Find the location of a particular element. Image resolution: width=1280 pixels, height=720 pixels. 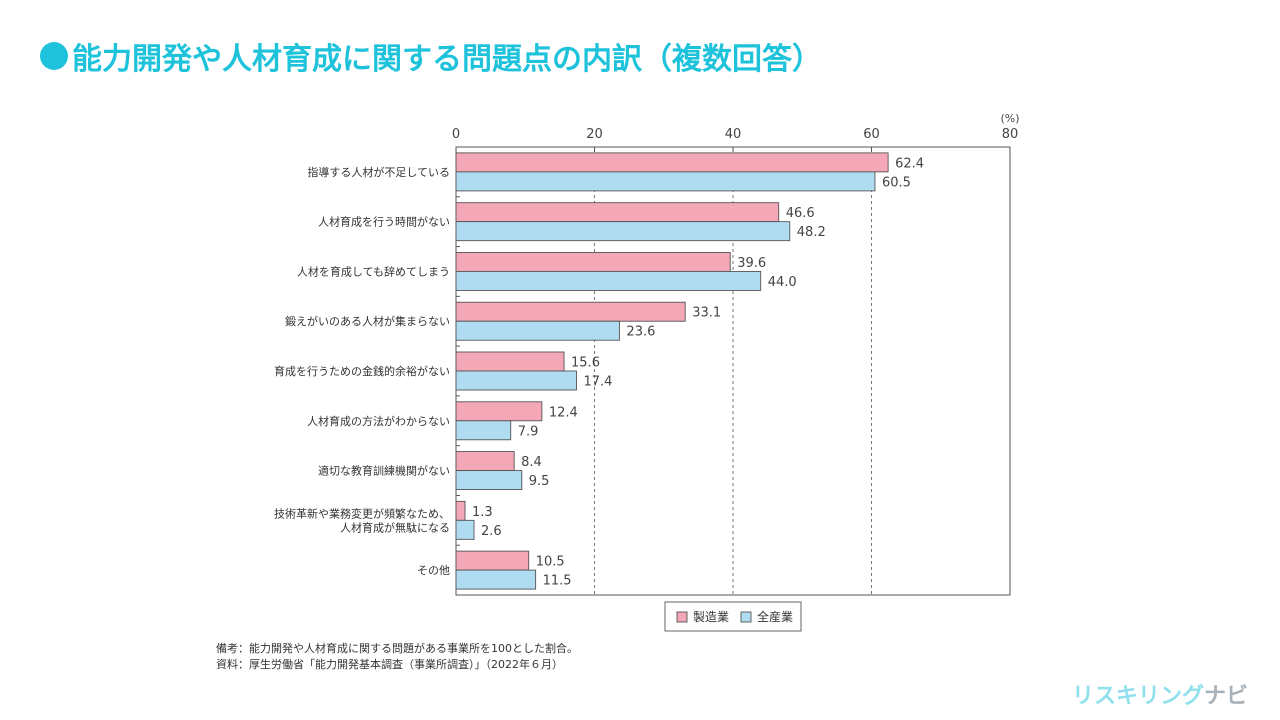

data-label: 62.4 is located at coordinates (909, 163).